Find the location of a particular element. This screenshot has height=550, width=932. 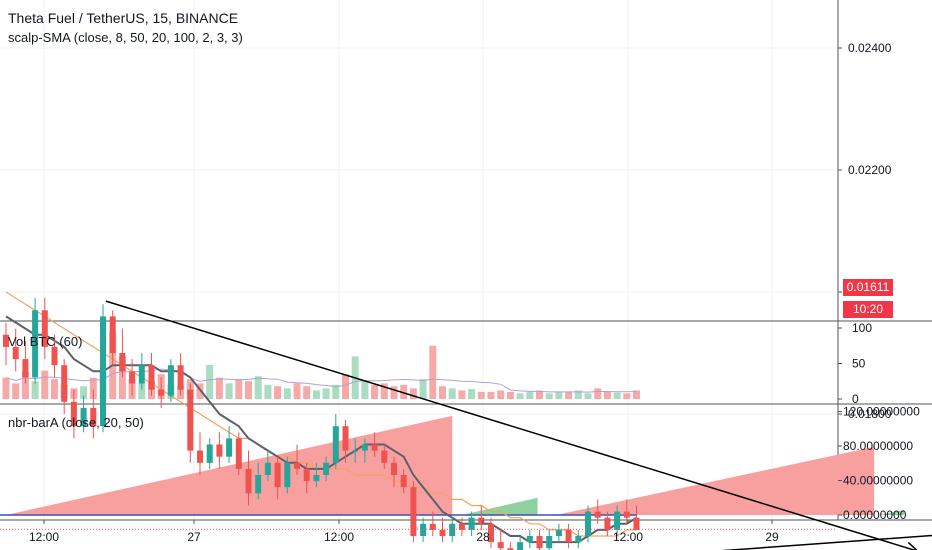

chart-title: Theta Fuel / TetherUS, 15, BINANCE is located at coordinates (123, 18).